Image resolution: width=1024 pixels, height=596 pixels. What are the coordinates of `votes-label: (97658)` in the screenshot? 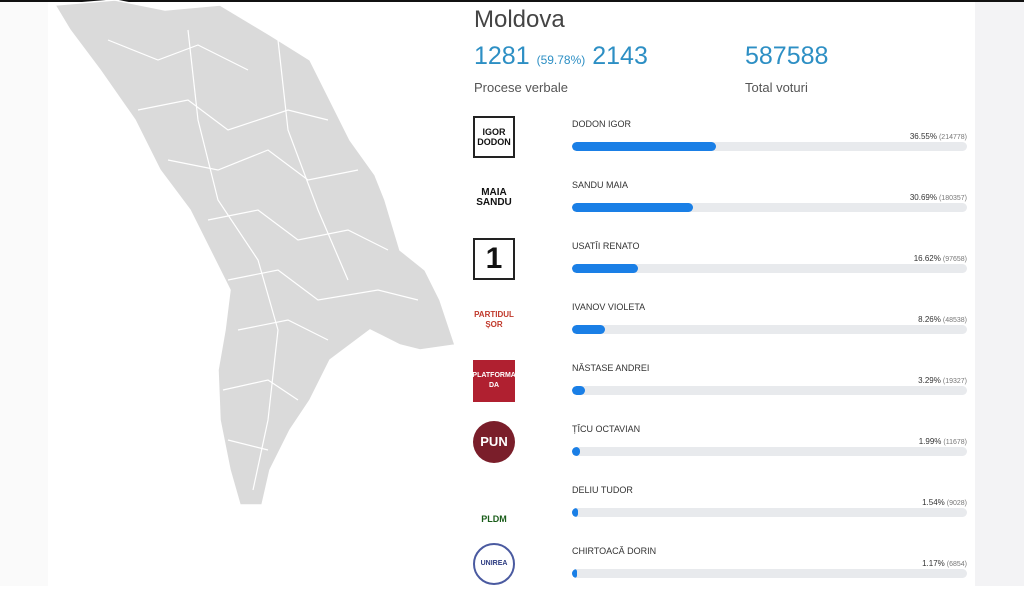 It's located at (954, 259).